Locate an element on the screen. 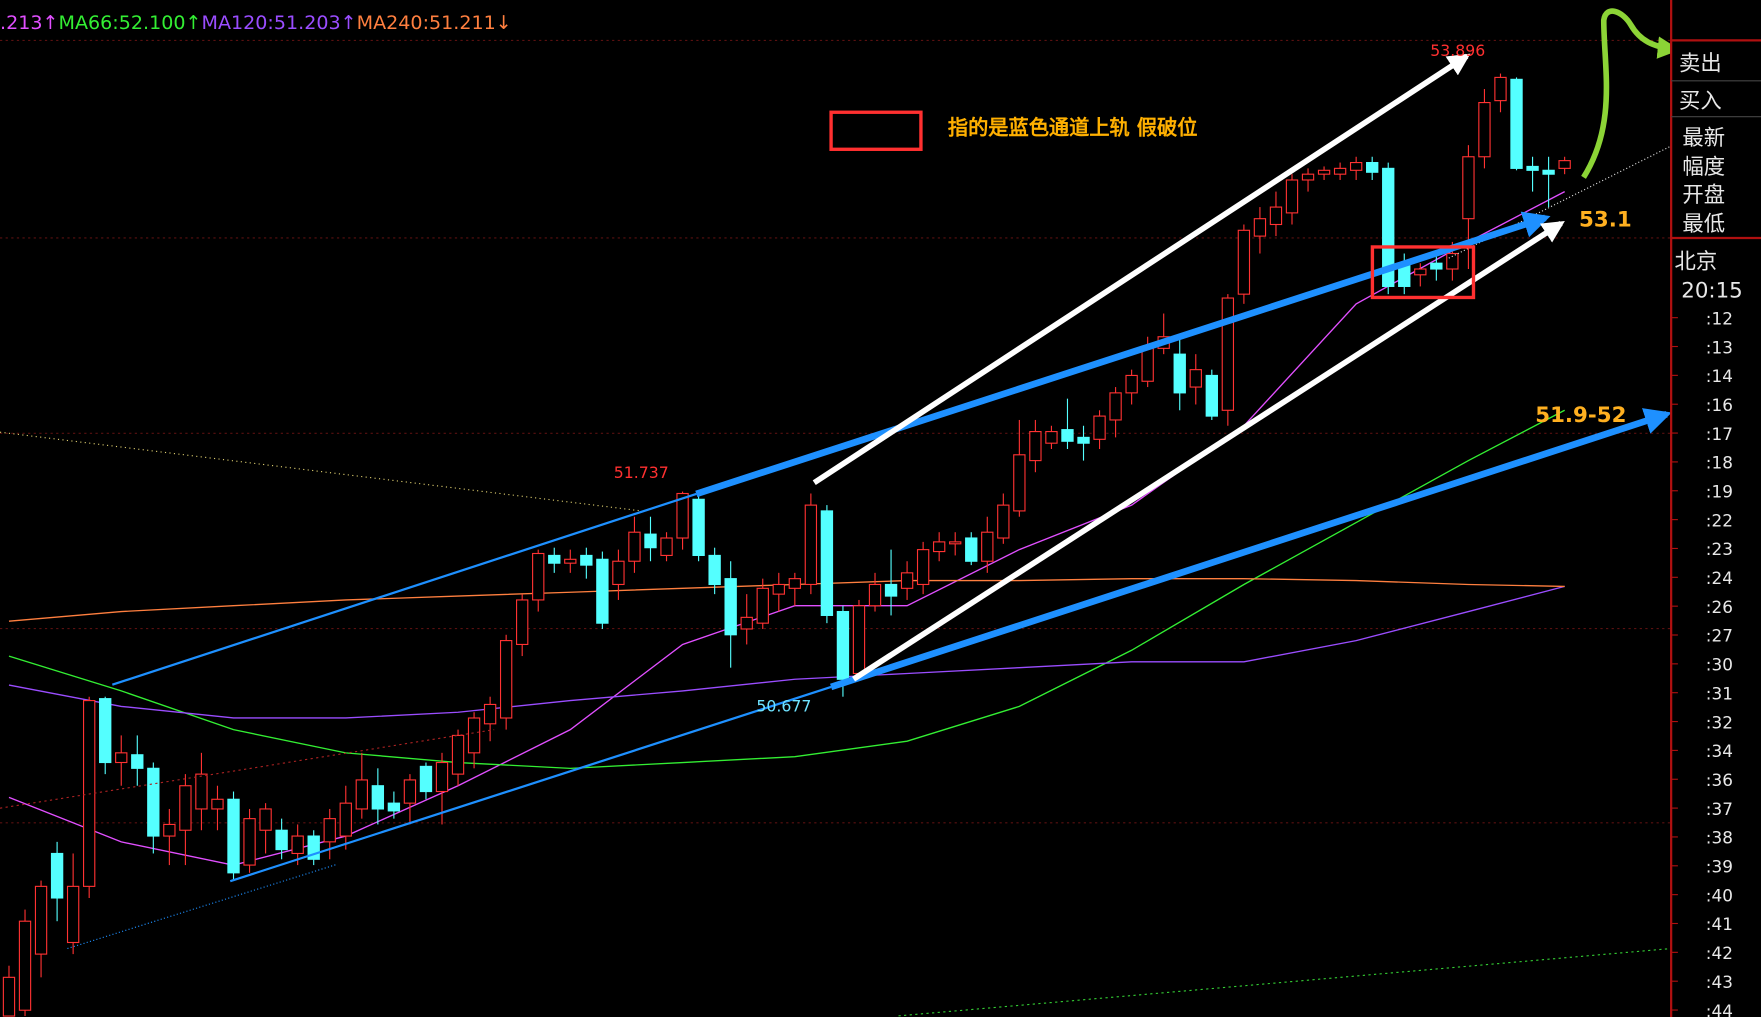 This screenshot has width=1761, height=1017. time-tick: :19 is located at coordinates (1719, 492).